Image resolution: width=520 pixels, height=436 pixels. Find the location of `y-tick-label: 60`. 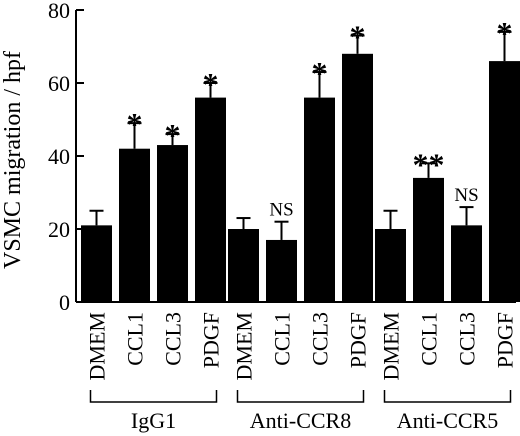

y-tick-label: 60 is located at coordinates (59, 83).